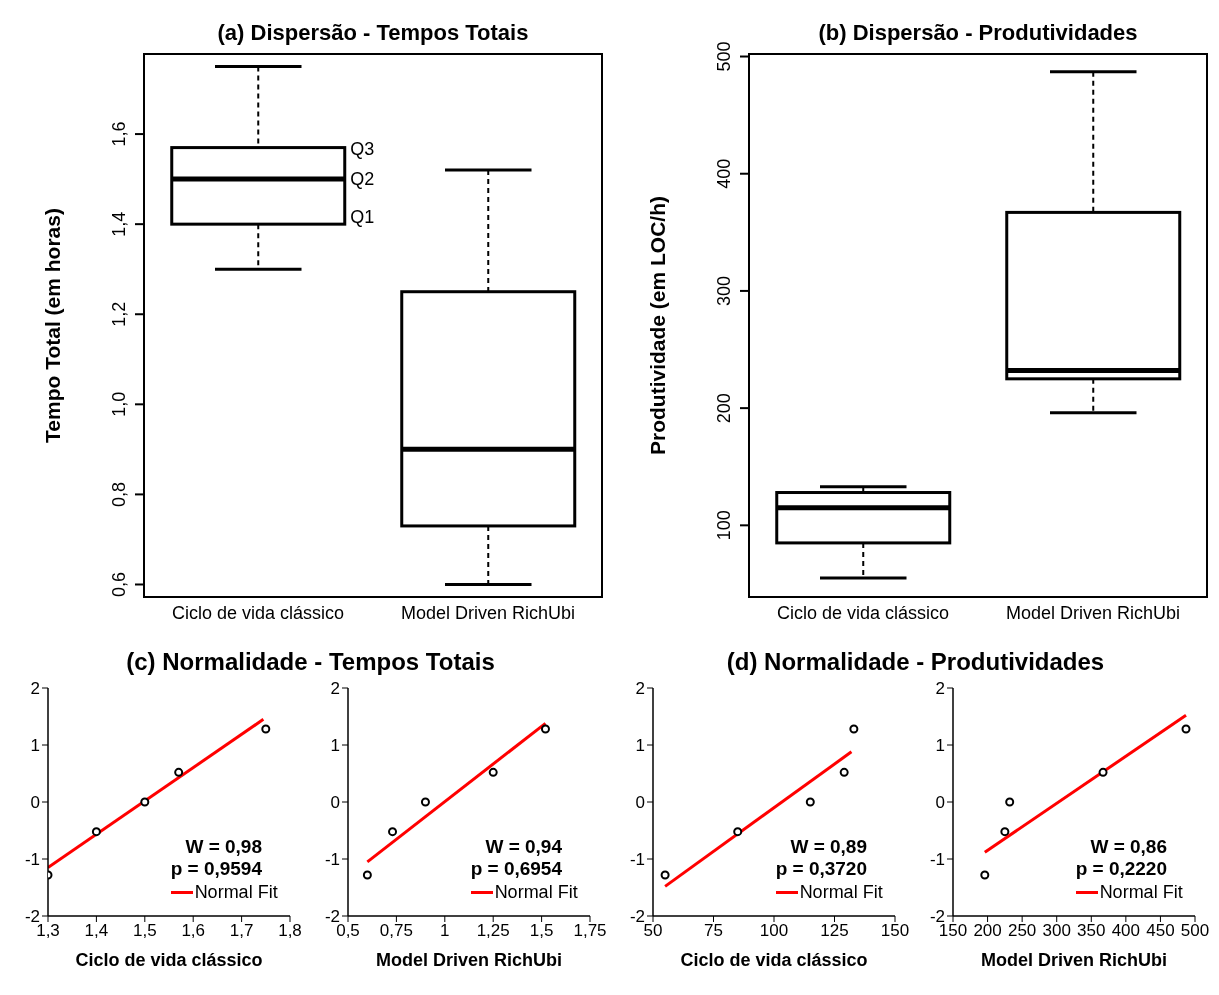 The width and height of the screenshot is (1219, 995). I want to click on annotation: W = 0,94, so click(523, 847).